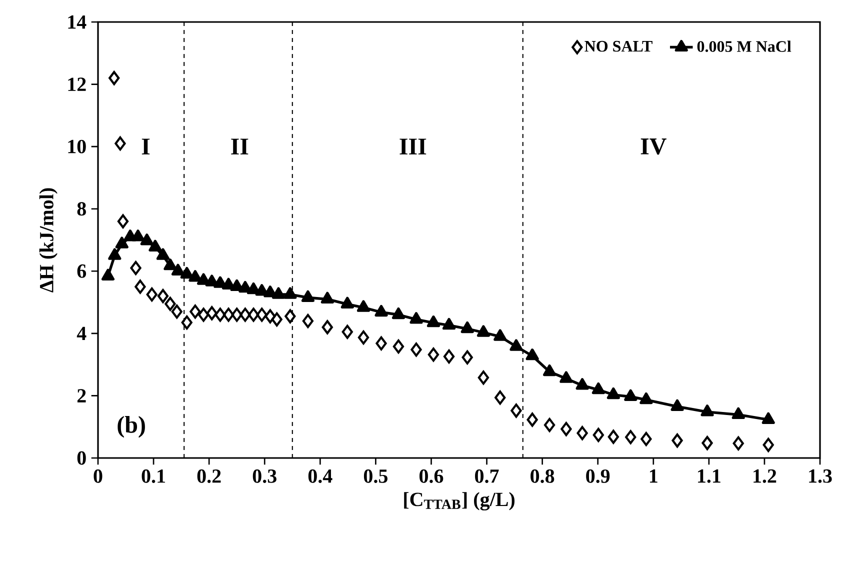 Image resolution: width=849 pixels, height=569 pixels. Describe the element at coordinates (81, 209) in the screenshot. I see `y-tick-label: 8` at that location.